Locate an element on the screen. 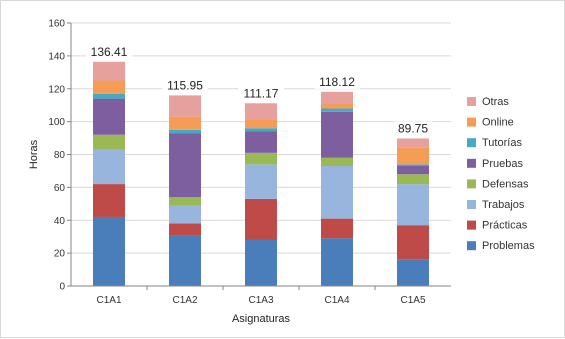 This screenshot has width=565, height=339. y-tick-label: 100 is located at coordinates (56, 122).